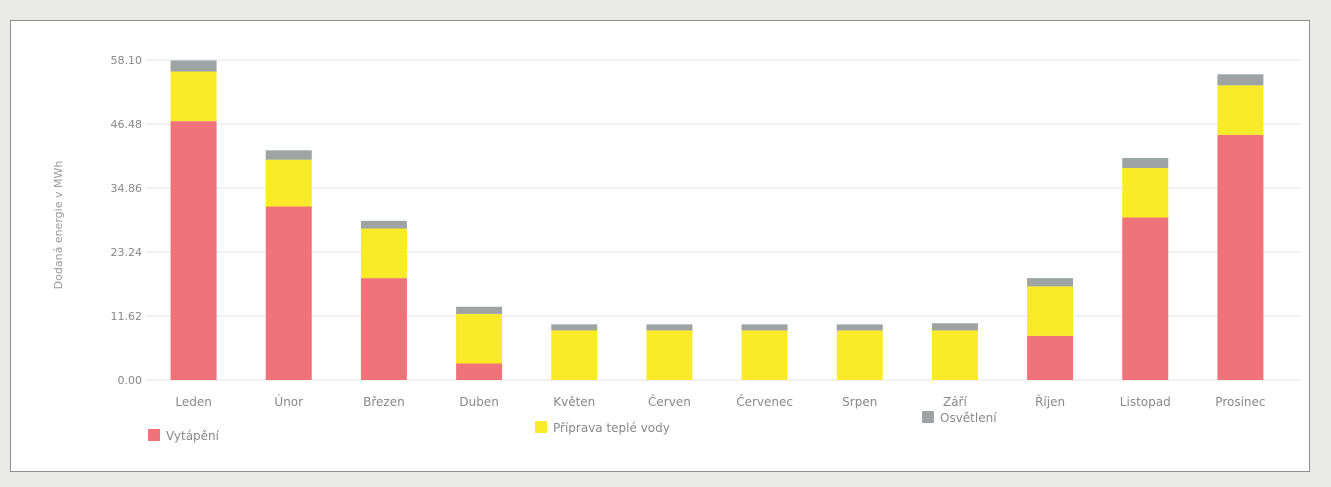 Image resolution: width=1331 pixels, height=487 pixels. What do you see at coordinates (127, 188) in the screenshot?
I see `y-tick-label: 34.86` at bounding box center [127, 188].